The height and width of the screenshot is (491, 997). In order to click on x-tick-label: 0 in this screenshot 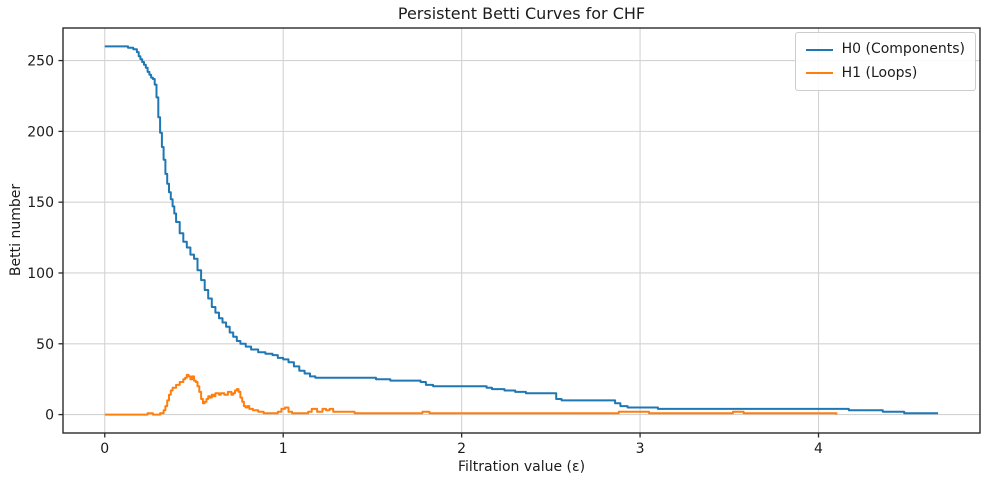, I will do `click(104, 449)`.